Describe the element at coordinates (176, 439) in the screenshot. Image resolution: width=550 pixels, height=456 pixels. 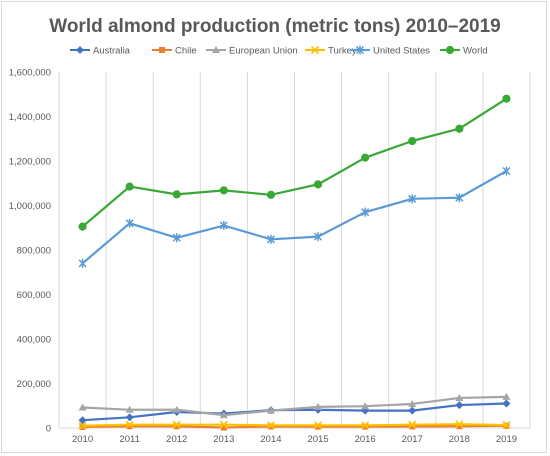
I see `x-tick-label: 2012` at that location.